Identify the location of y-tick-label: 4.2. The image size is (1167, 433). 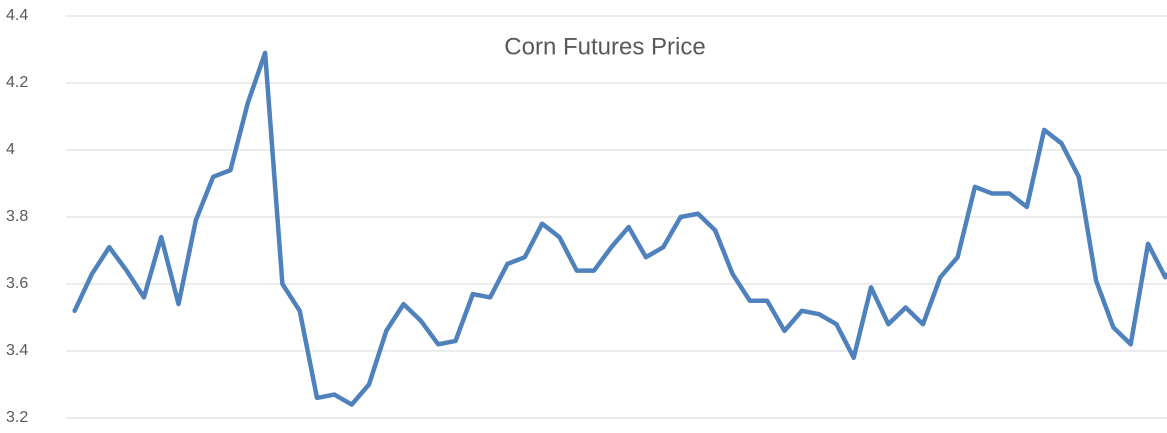
(17, 82).